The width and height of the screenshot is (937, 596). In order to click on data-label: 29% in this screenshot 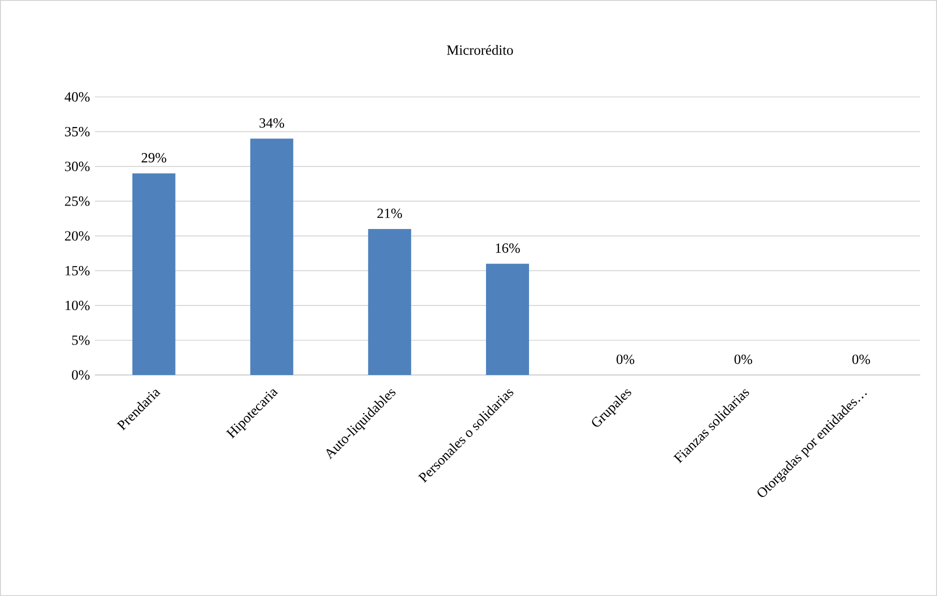, I will do `click(154, 158)`.